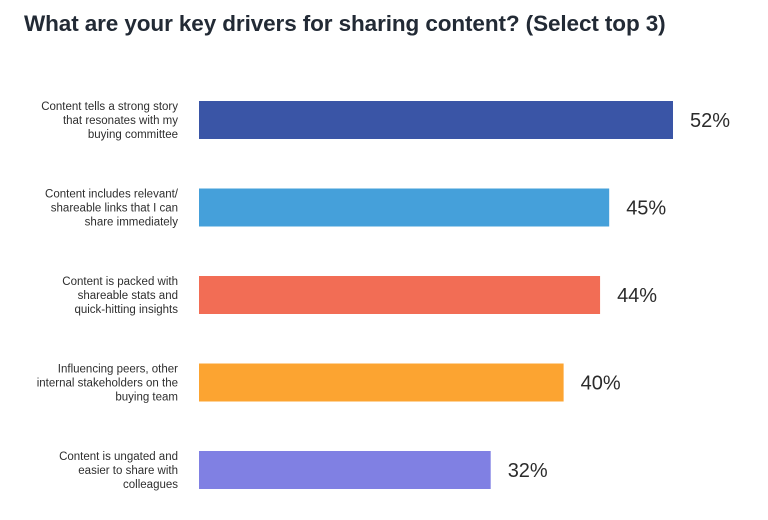 The width and height of the screenshot is (768, 520). What do you see at coordinates (150, 485) in the screenshot?
I see `category-label-line: colleagues` at bounding box center [150, 485].